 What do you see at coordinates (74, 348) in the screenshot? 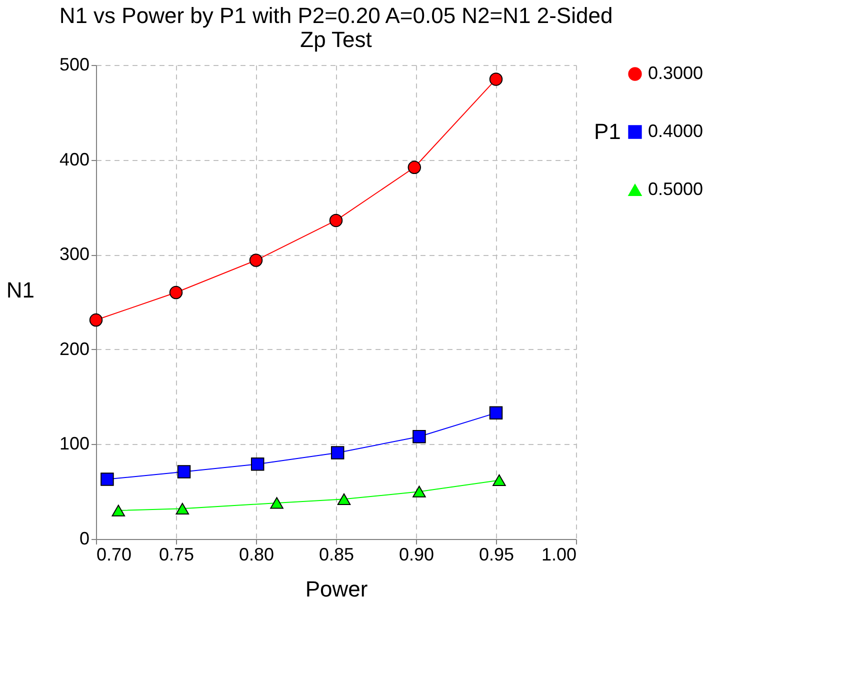
I see `y-tick-label: 200` at bounding box center [74, 348].